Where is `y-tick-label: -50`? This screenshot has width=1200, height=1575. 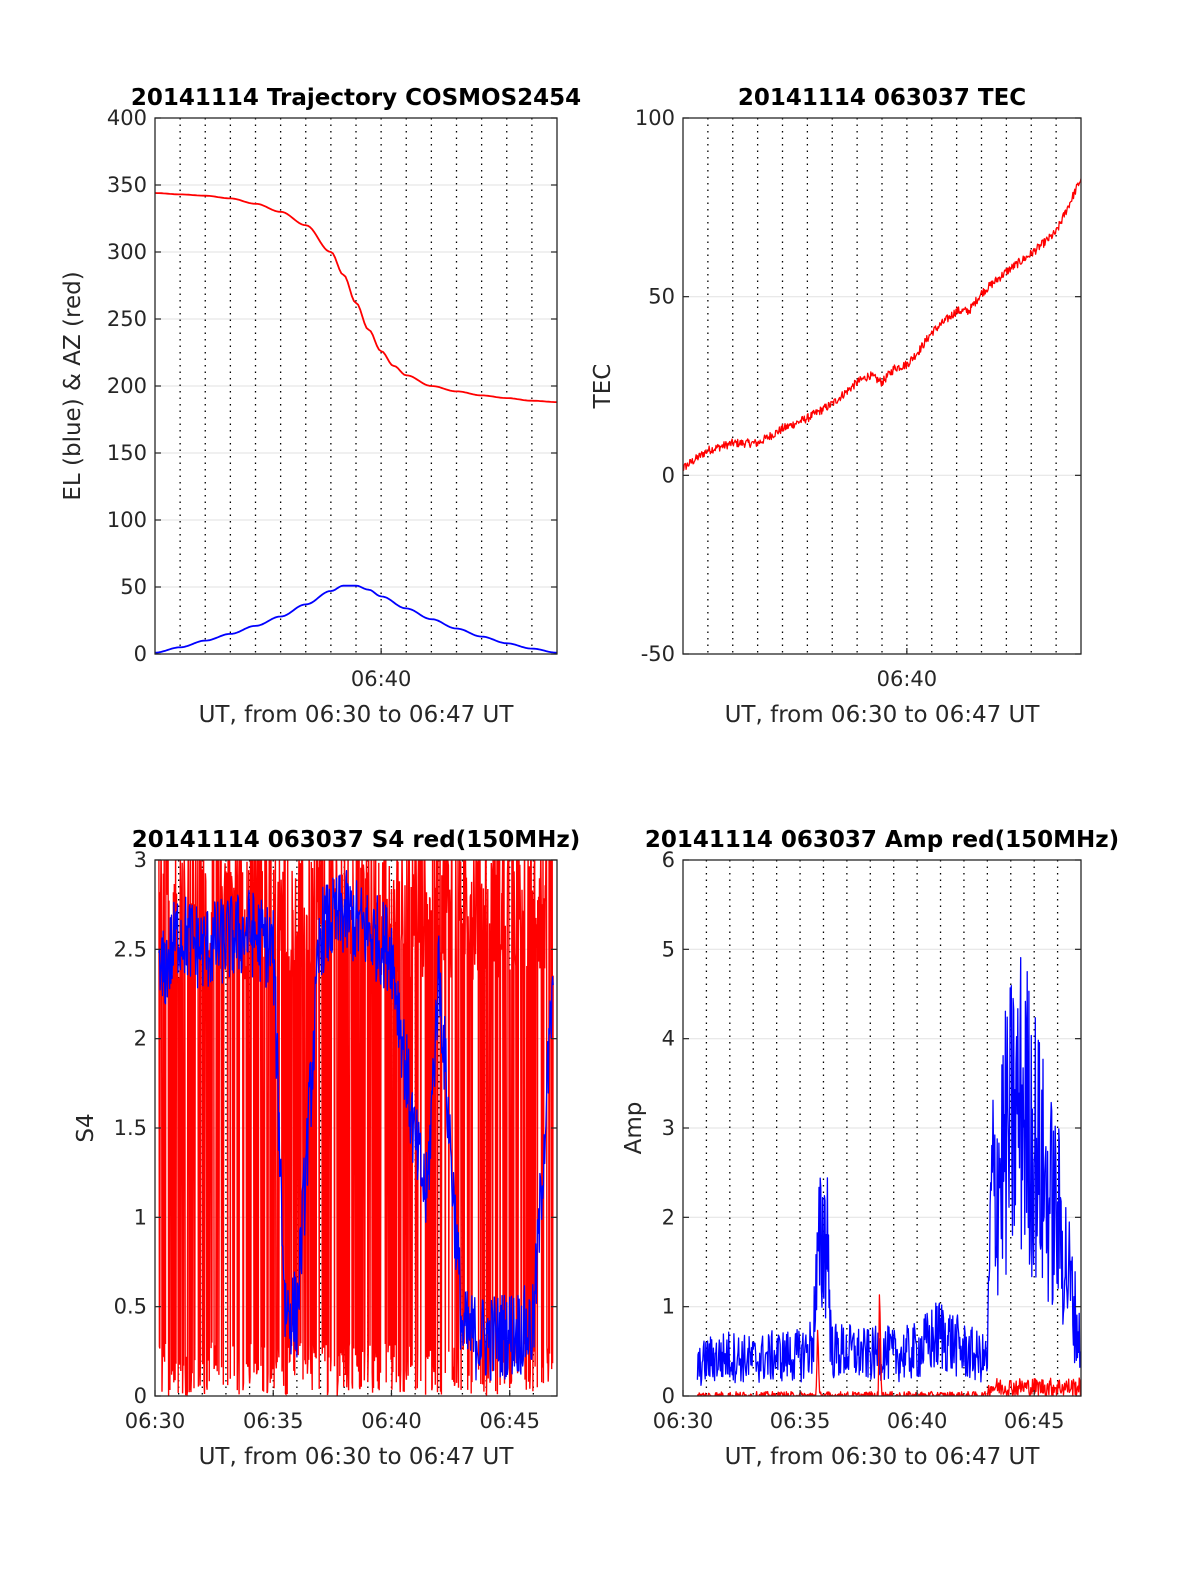
y-tick-label: -50 is located at coordinates (658, 654).